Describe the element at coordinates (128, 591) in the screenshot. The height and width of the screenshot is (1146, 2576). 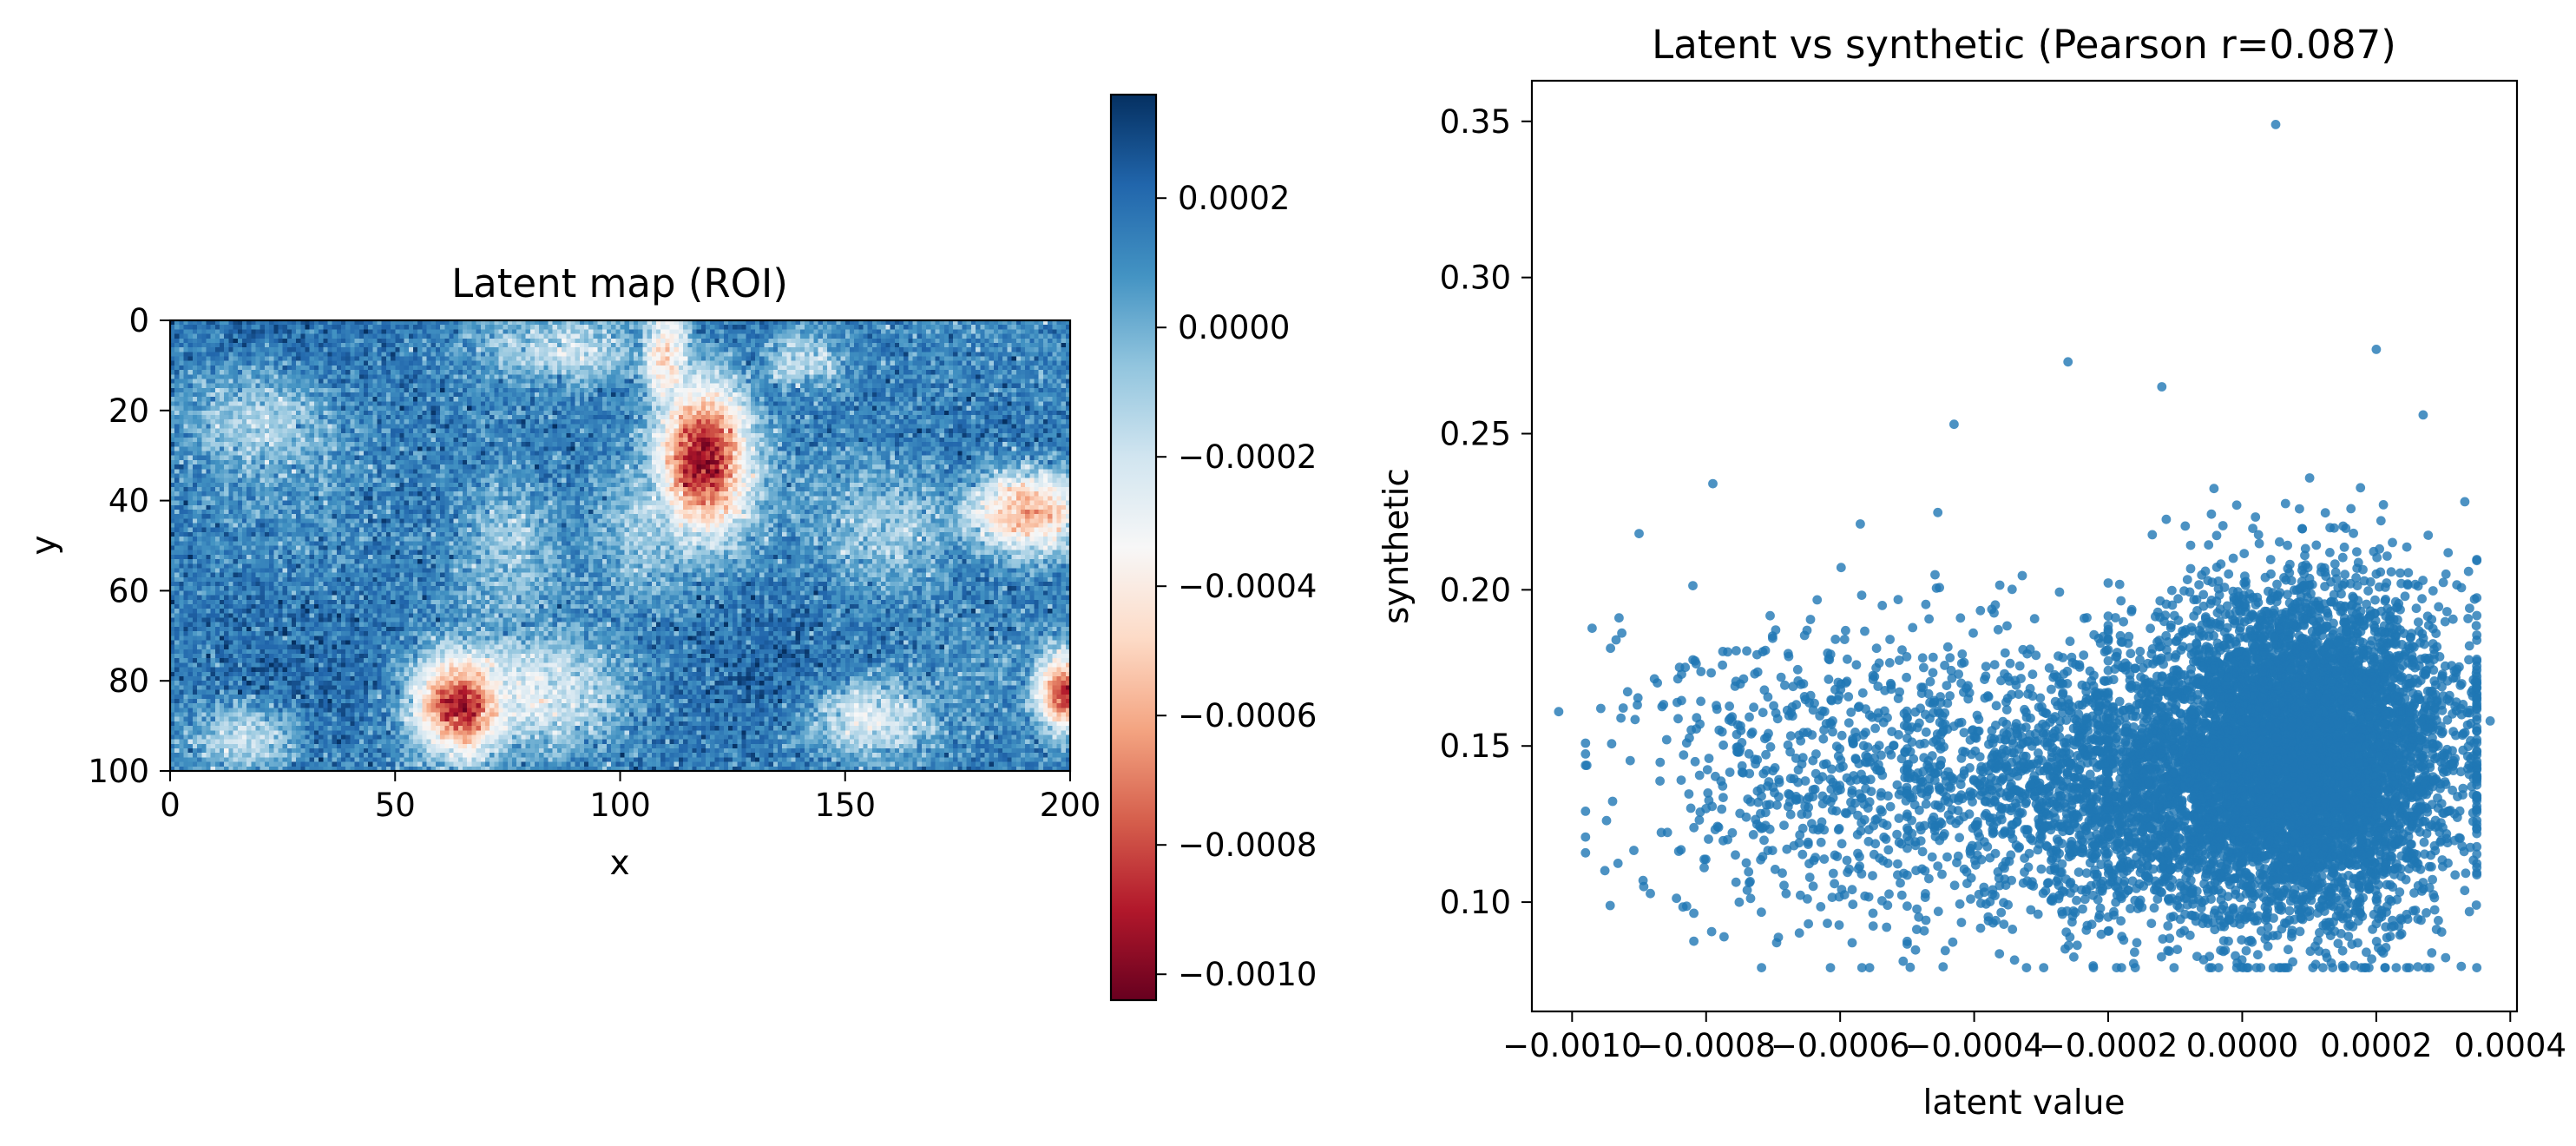
I see `heatmap-y-tick-label: 60` at that location.